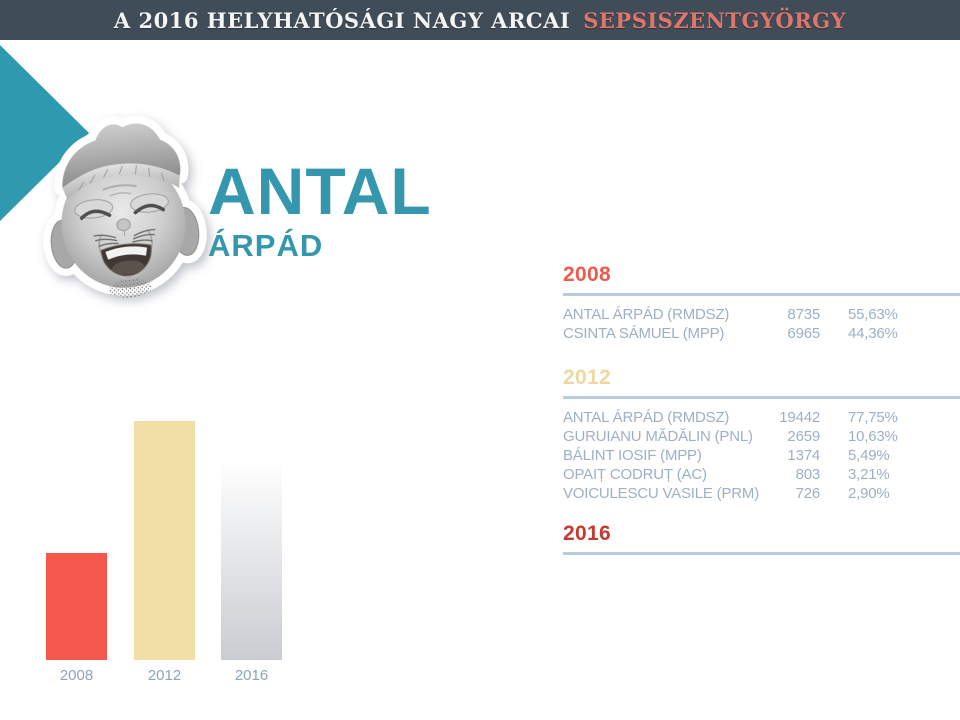 Image resolution: width=960 pixels, height=720 pixels. What do you see at coordinates (76, 675) in the screenshot?
I see `x-tick-2008: 2008` at bounding box center [76, 675].